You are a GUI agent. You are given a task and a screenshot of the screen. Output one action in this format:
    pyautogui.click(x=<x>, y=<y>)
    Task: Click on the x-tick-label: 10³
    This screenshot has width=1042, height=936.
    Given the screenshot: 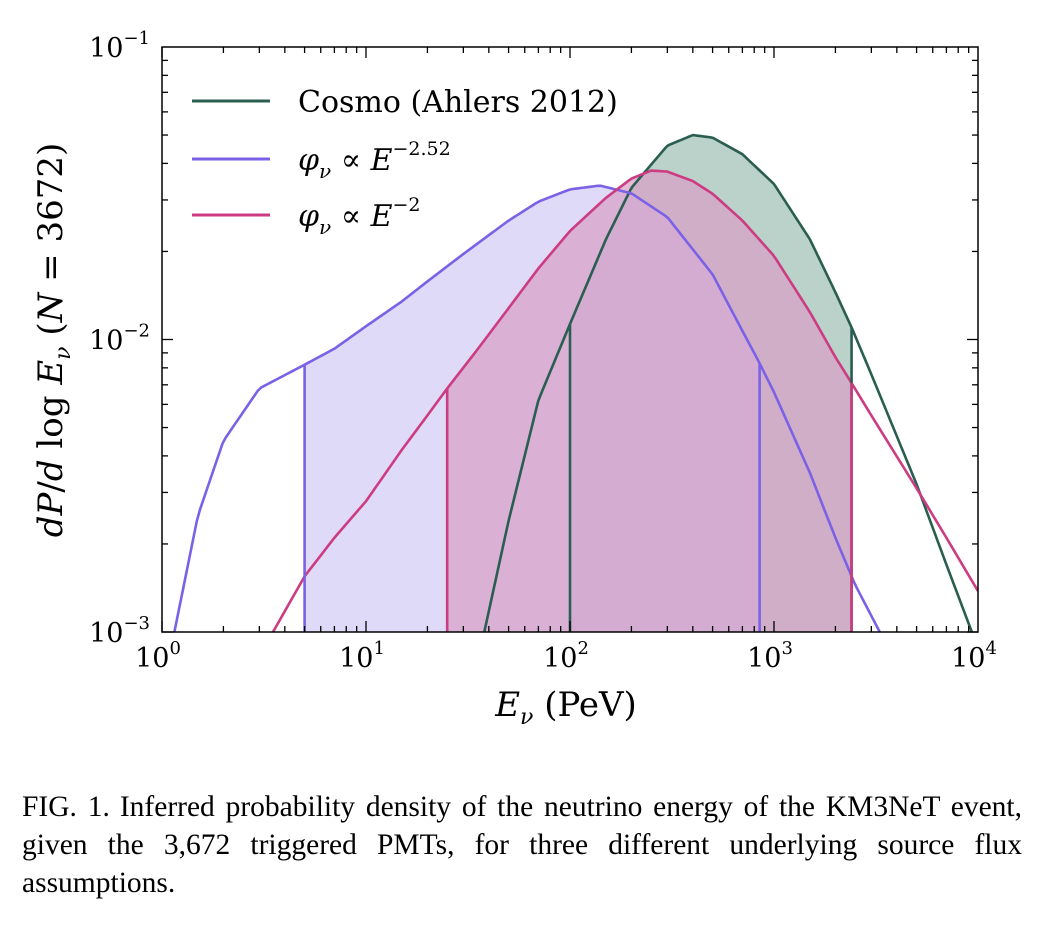 What is the action you would take?
    pyautogui.click(x=770, y=656)
    